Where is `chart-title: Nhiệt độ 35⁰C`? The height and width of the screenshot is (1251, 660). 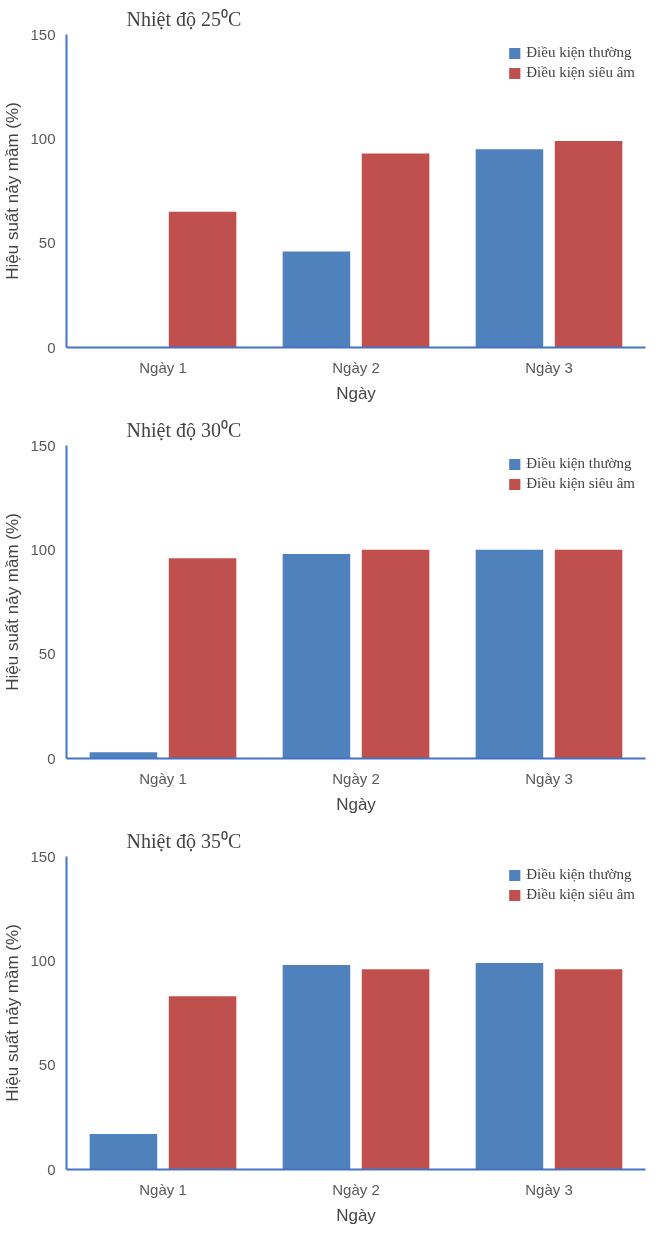 chart-title: Nhiệt độ 35⁰C is located at coordinates (184, 840).